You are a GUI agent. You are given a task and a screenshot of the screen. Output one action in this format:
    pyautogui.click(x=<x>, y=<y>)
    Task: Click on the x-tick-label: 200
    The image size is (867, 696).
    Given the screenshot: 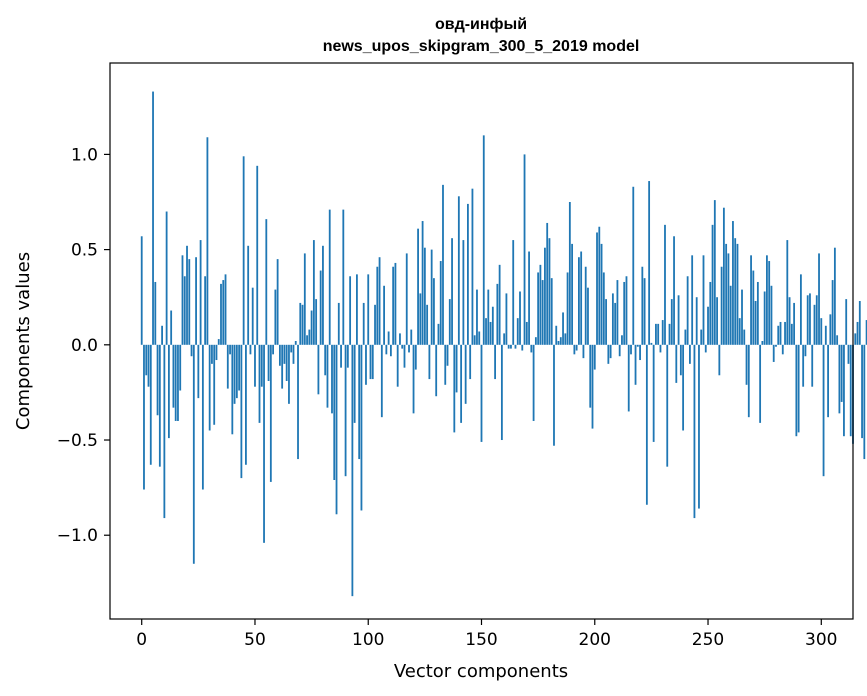 What is the action you would take?
    pyautogui.click(x=595, y=640)
    